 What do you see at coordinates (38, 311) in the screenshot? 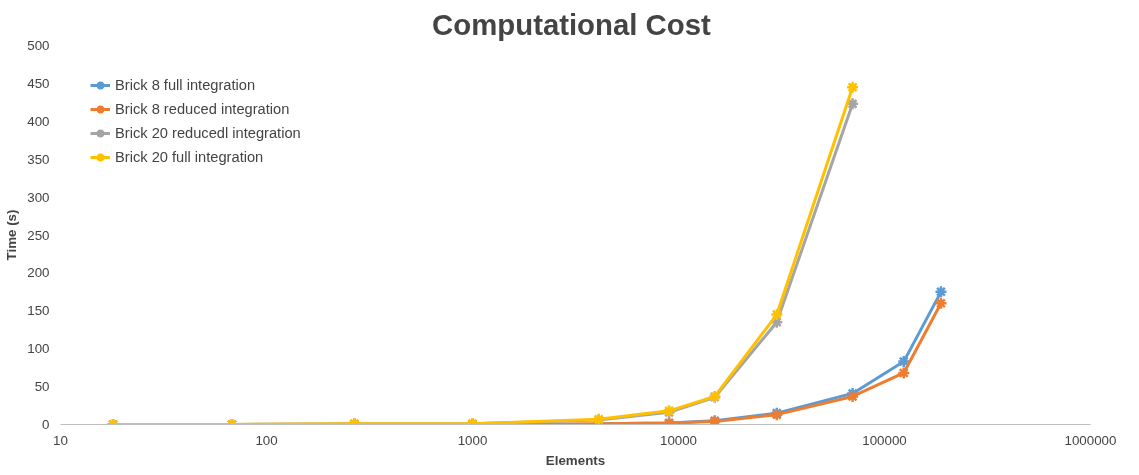
I see `y-tick-label: 150` at bounding box center [38, 311].